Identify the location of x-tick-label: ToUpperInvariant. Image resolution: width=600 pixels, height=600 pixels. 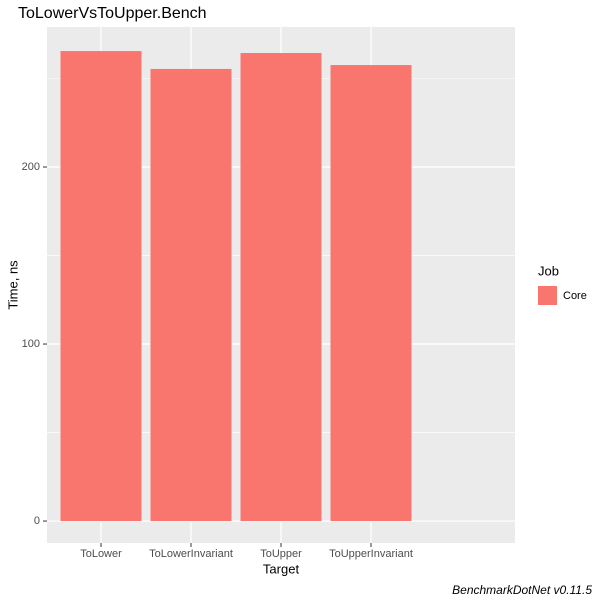
(371, 554).